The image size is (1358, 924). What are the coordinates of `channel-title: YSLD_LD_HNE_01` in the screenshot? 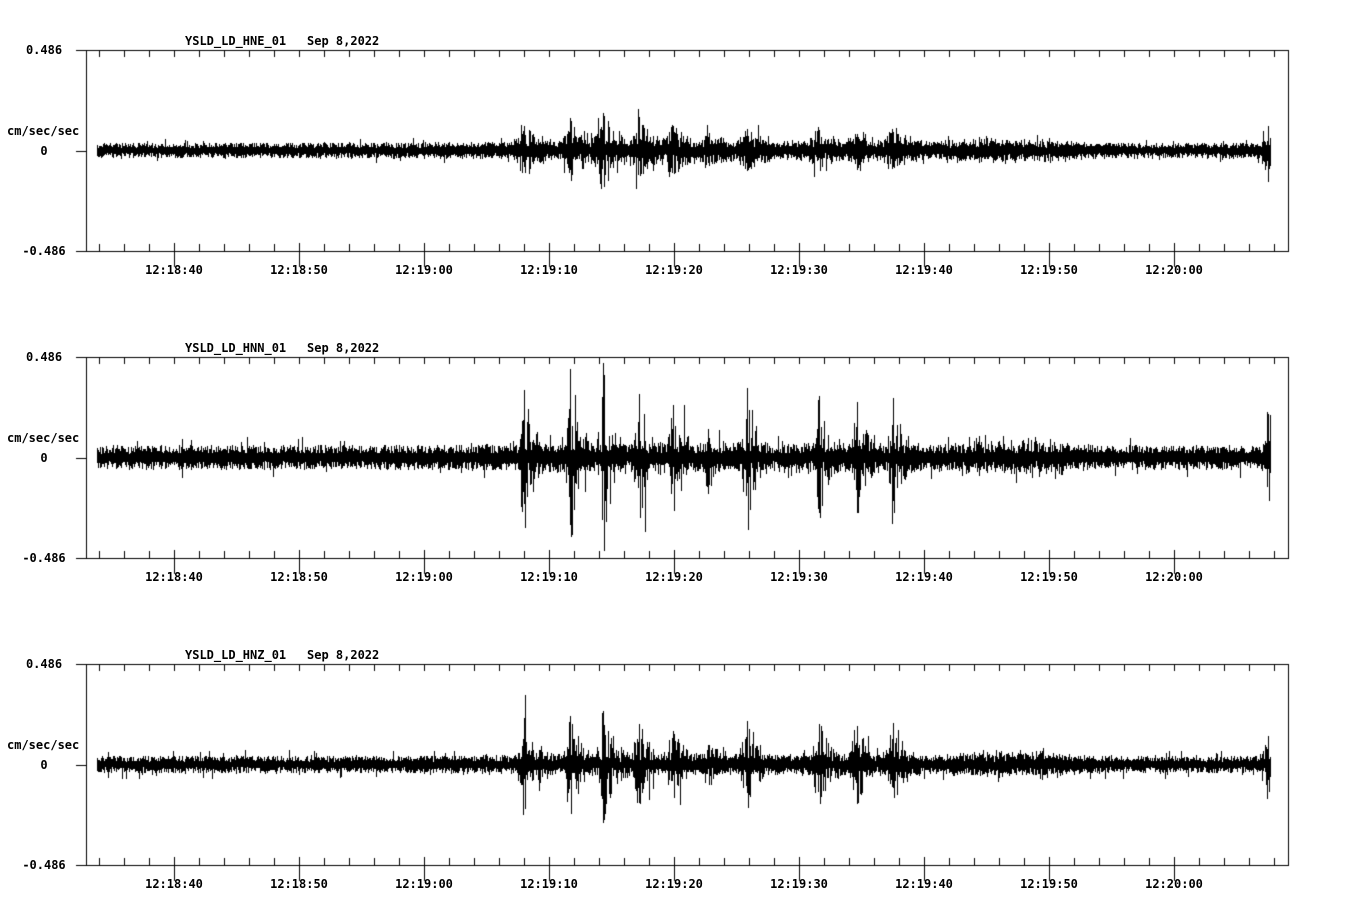 It's located at (236, 41).